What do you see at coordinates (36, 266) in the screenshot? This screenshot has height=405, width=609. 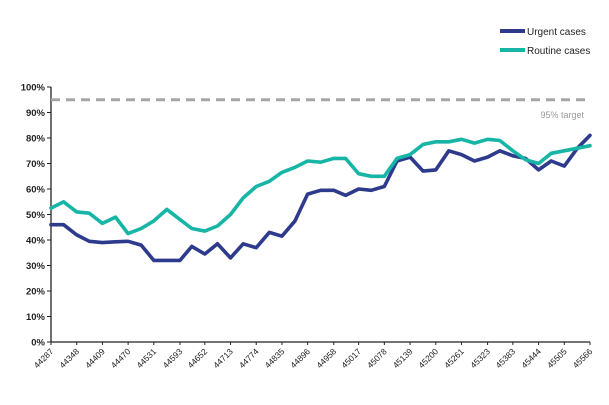 I see `y-tick-label: 30%` at bounding box center [36, 266].